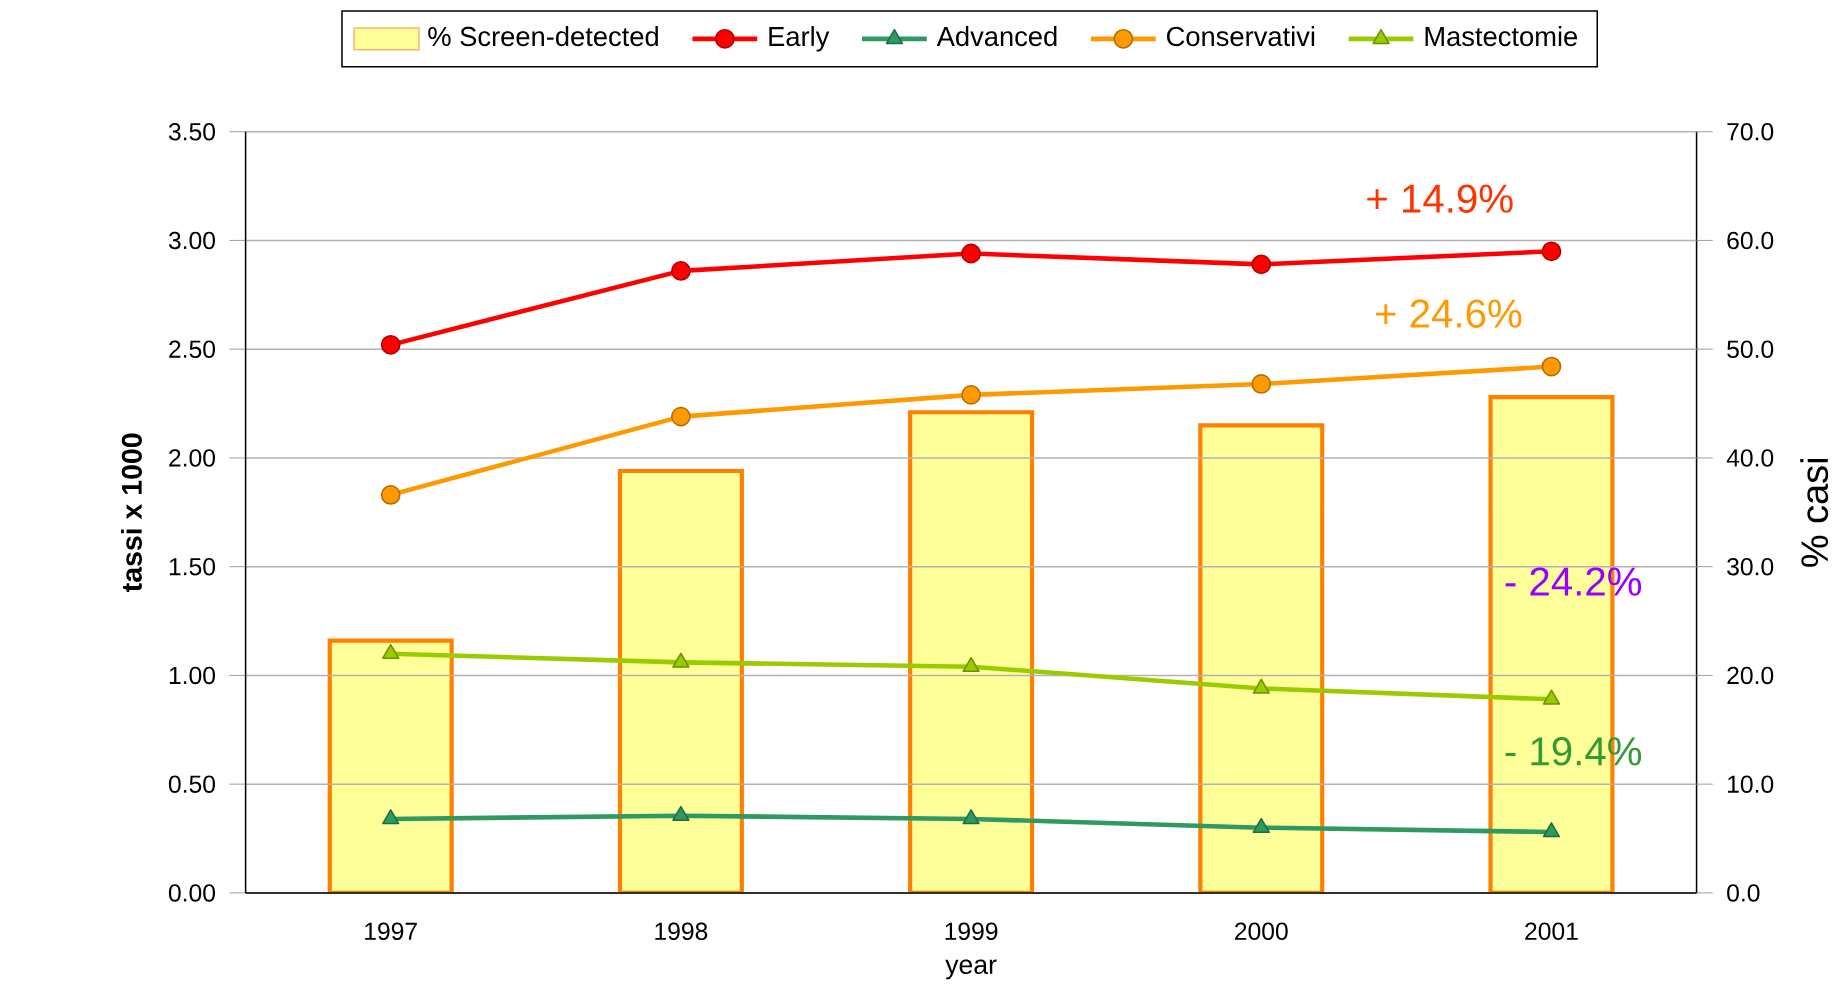  What do you see at coordinates (192, 784) in the screenshot?
I see `y-tick-label: 0.50` at bounding box center [192, 784].